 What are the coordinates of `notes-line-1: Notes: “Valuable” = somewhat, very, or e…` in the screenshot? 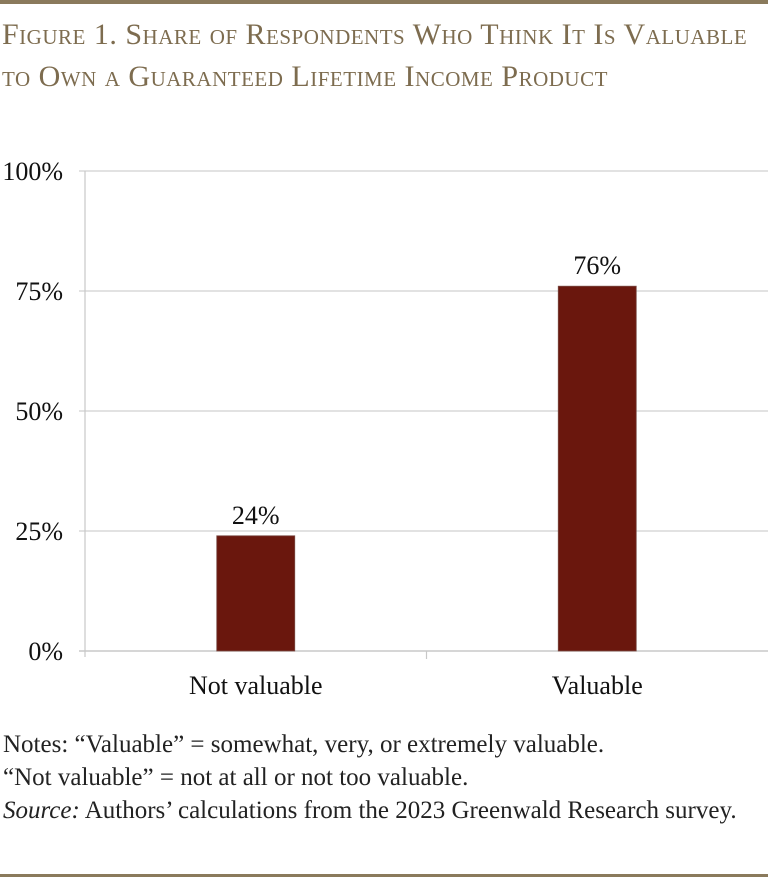 It's located at (304, 744).